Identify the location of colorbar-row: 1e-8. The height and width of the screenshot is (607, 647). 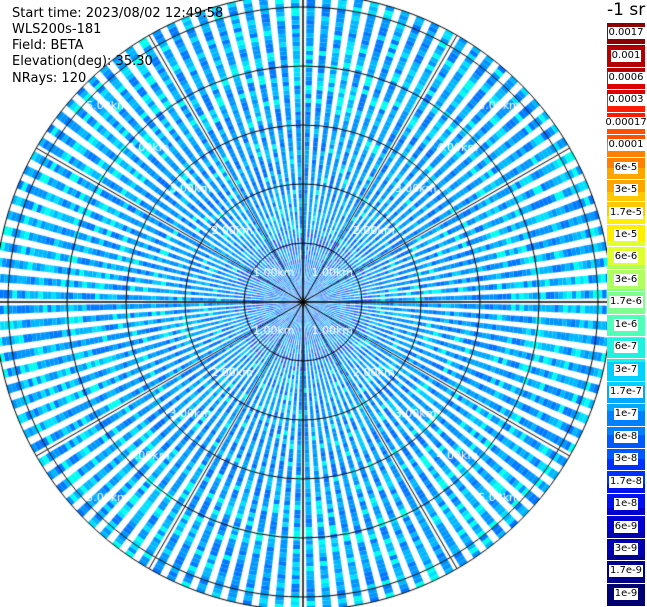
(626, 504).